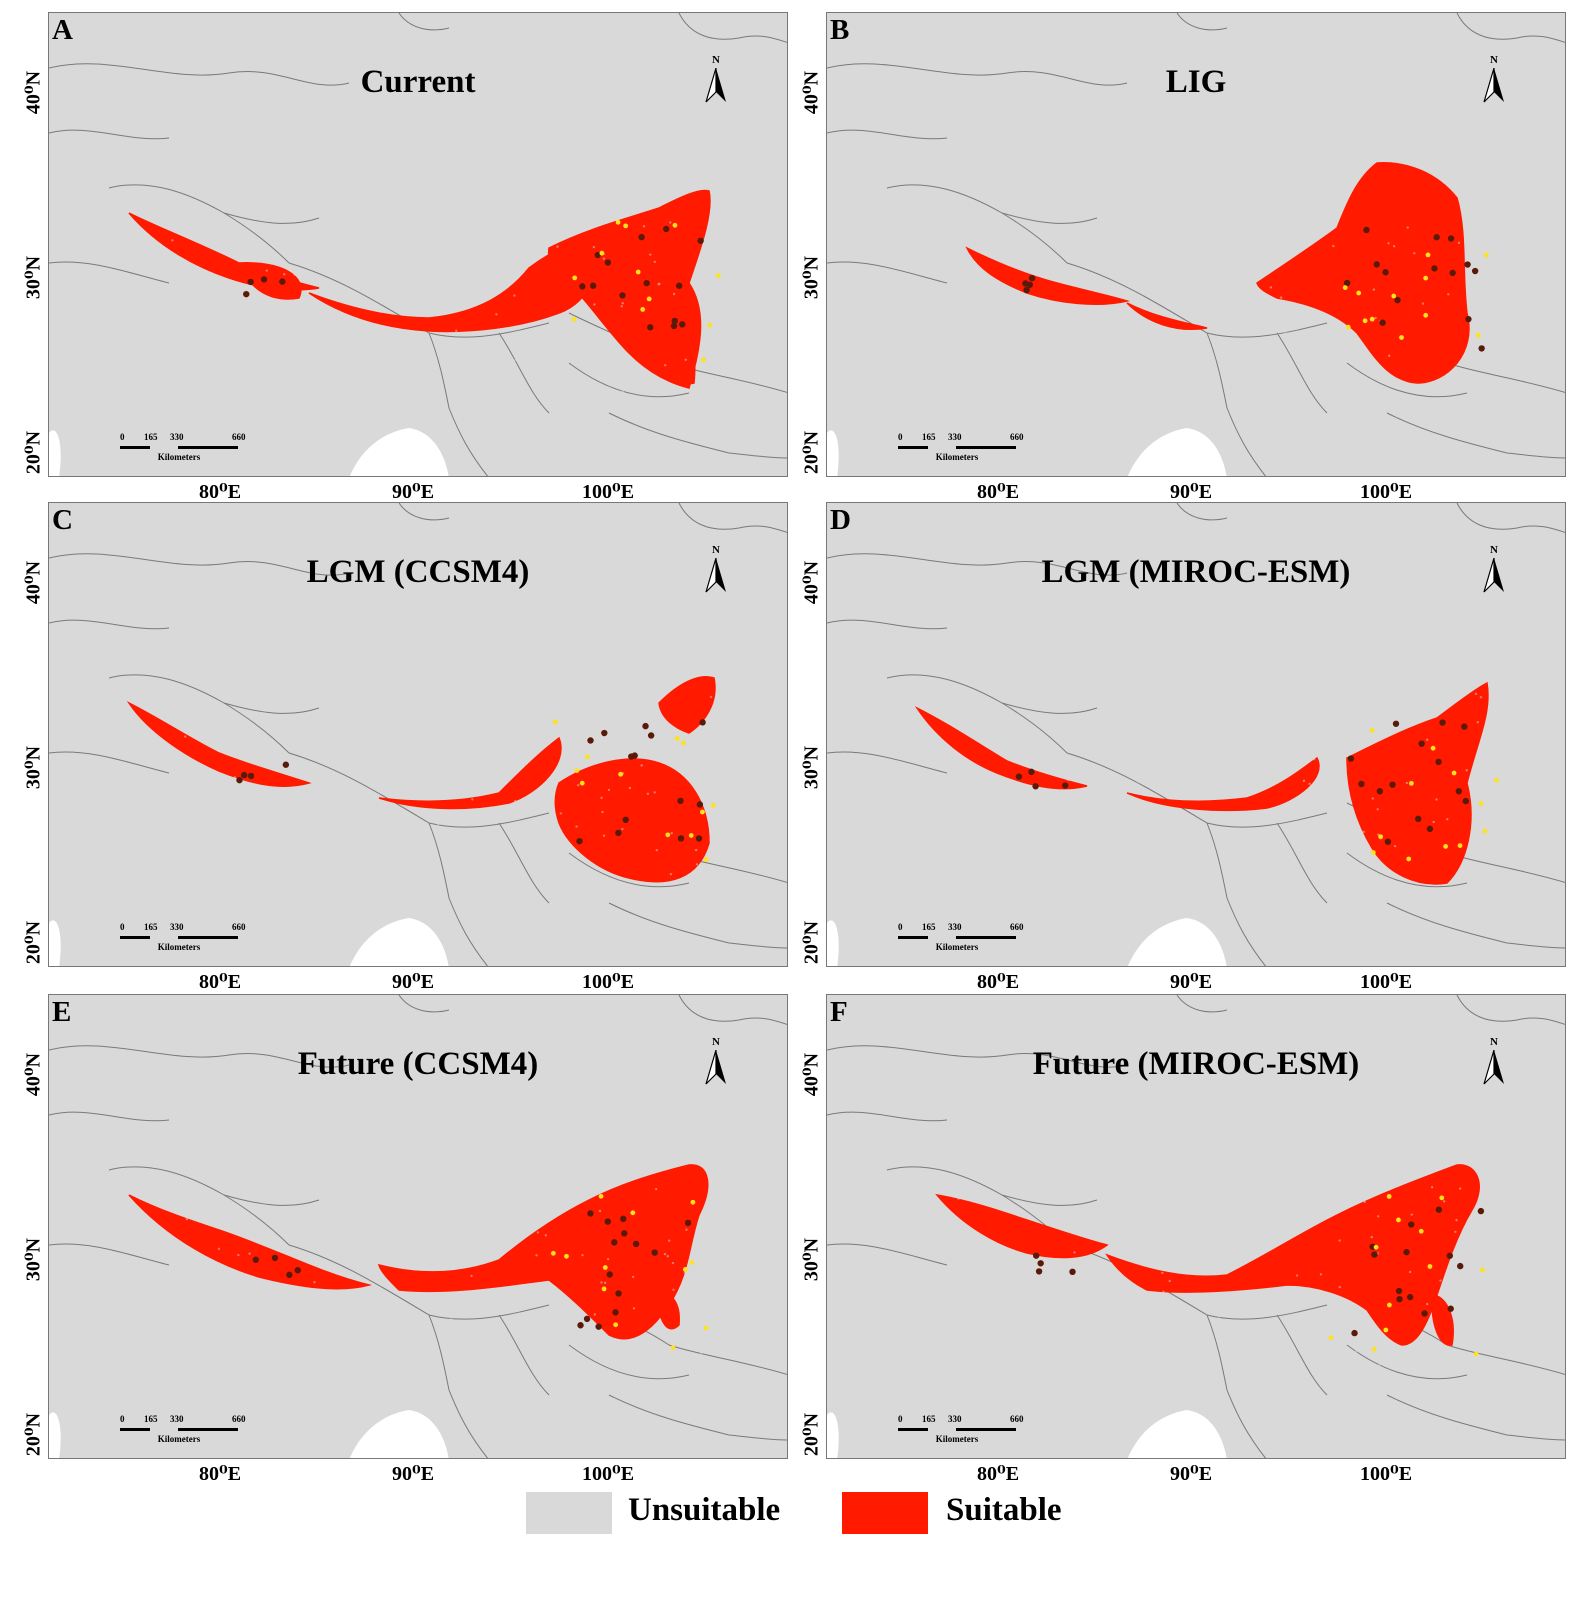  Describe the element at coordinates (1494, 1062) in the screenshot. I see `north-arrow-icon: N` at that location.